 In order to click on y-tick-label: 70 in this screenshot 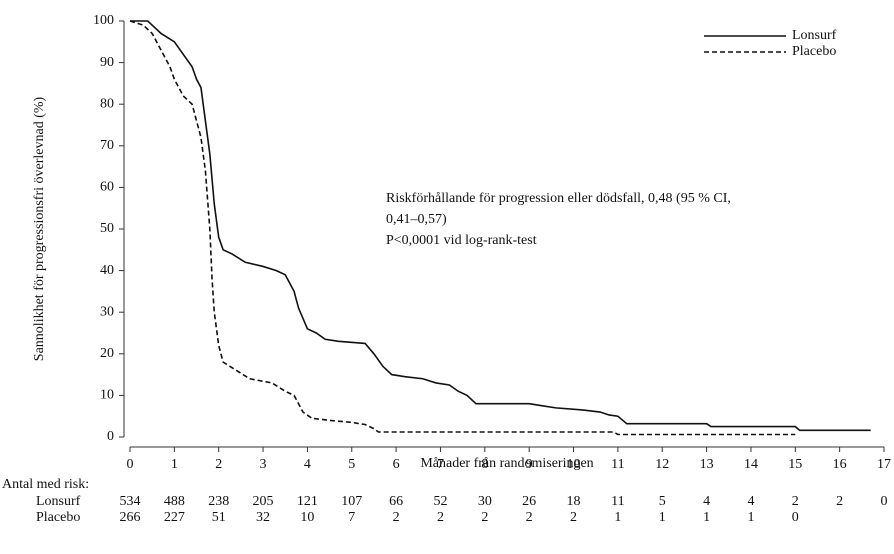, I will do `click(107, 145)`.